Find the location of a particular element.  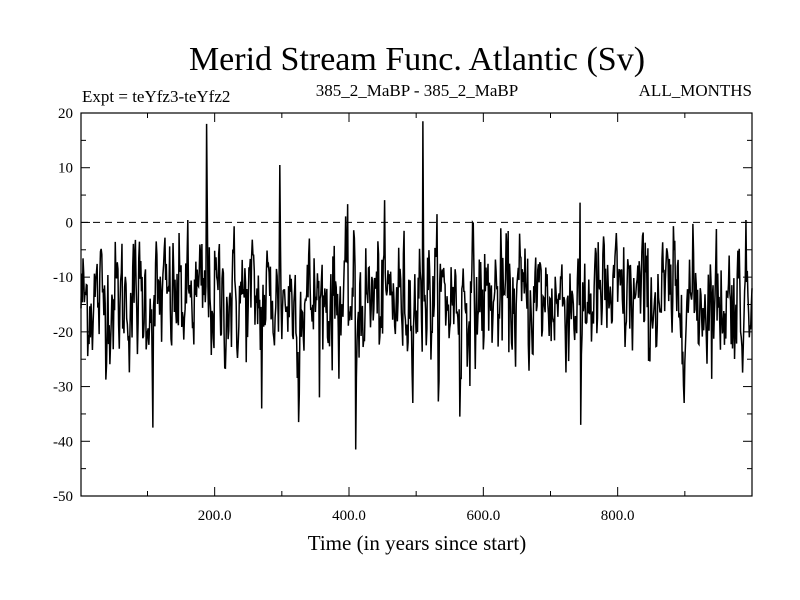

y-tick-label: -20 is located at coordinates (63, 333).